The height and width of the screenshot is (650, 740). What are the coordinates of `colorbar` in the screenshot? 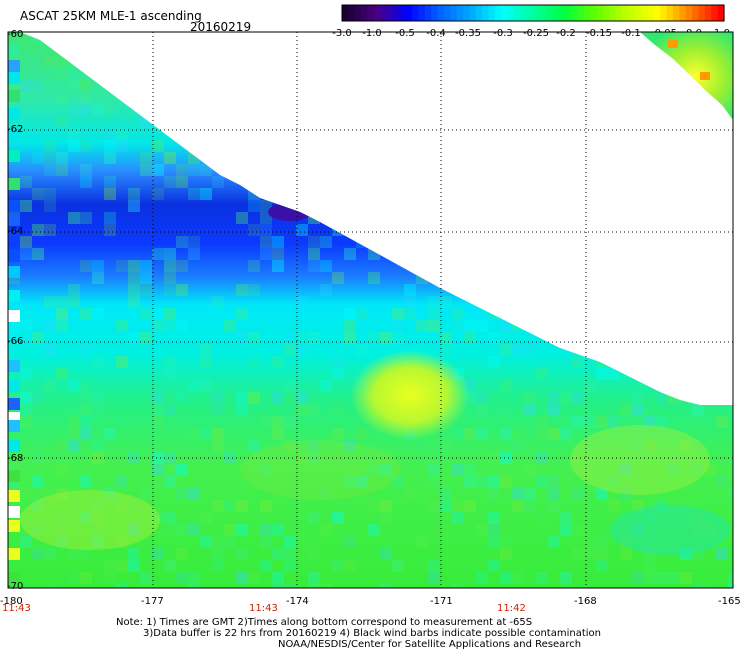 It's located at (533, 13).